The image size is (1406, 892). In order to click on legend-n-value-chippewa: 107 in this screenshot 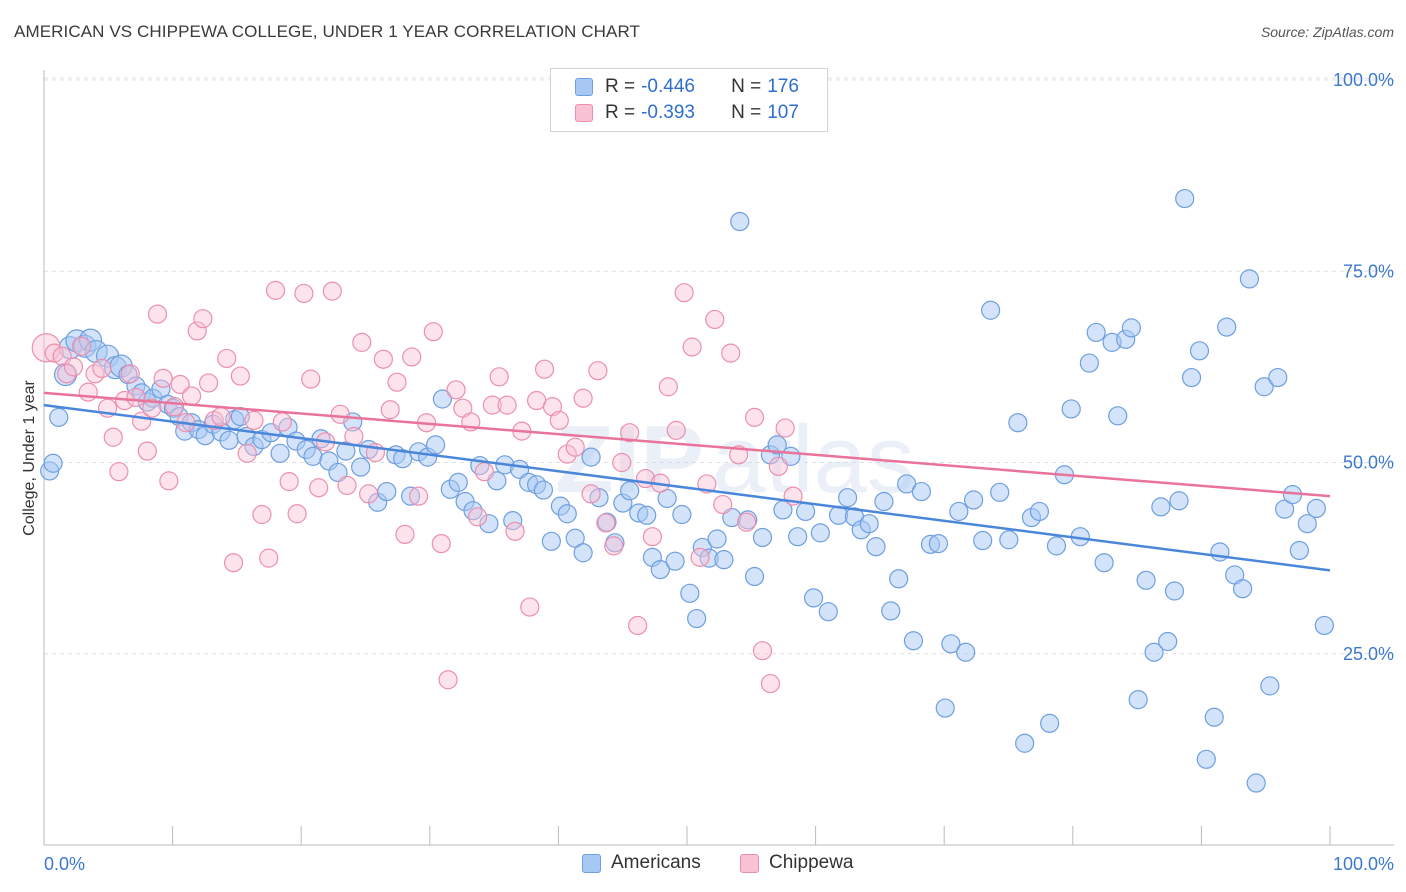, I will do `click(783, 112)`.